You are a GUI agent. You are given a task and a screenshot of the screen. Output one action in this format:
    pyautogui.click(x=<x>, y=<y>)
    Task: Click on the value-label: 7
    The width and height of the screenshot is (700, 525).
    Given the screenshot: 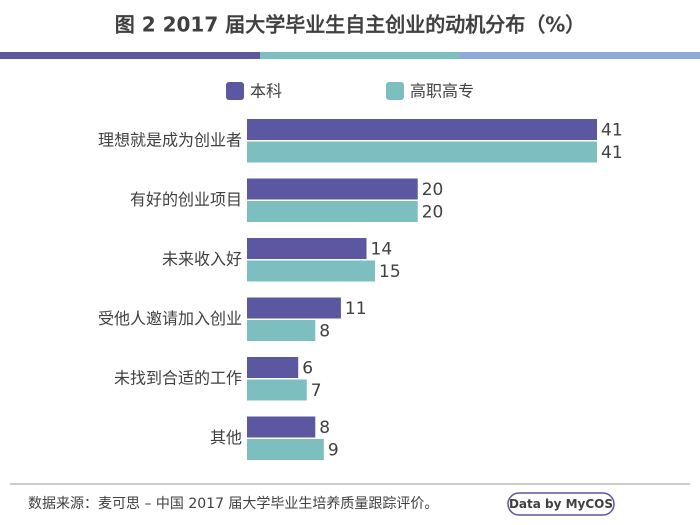 What is the action you would take?
    pyautogui.click(x=316, y=391)
    